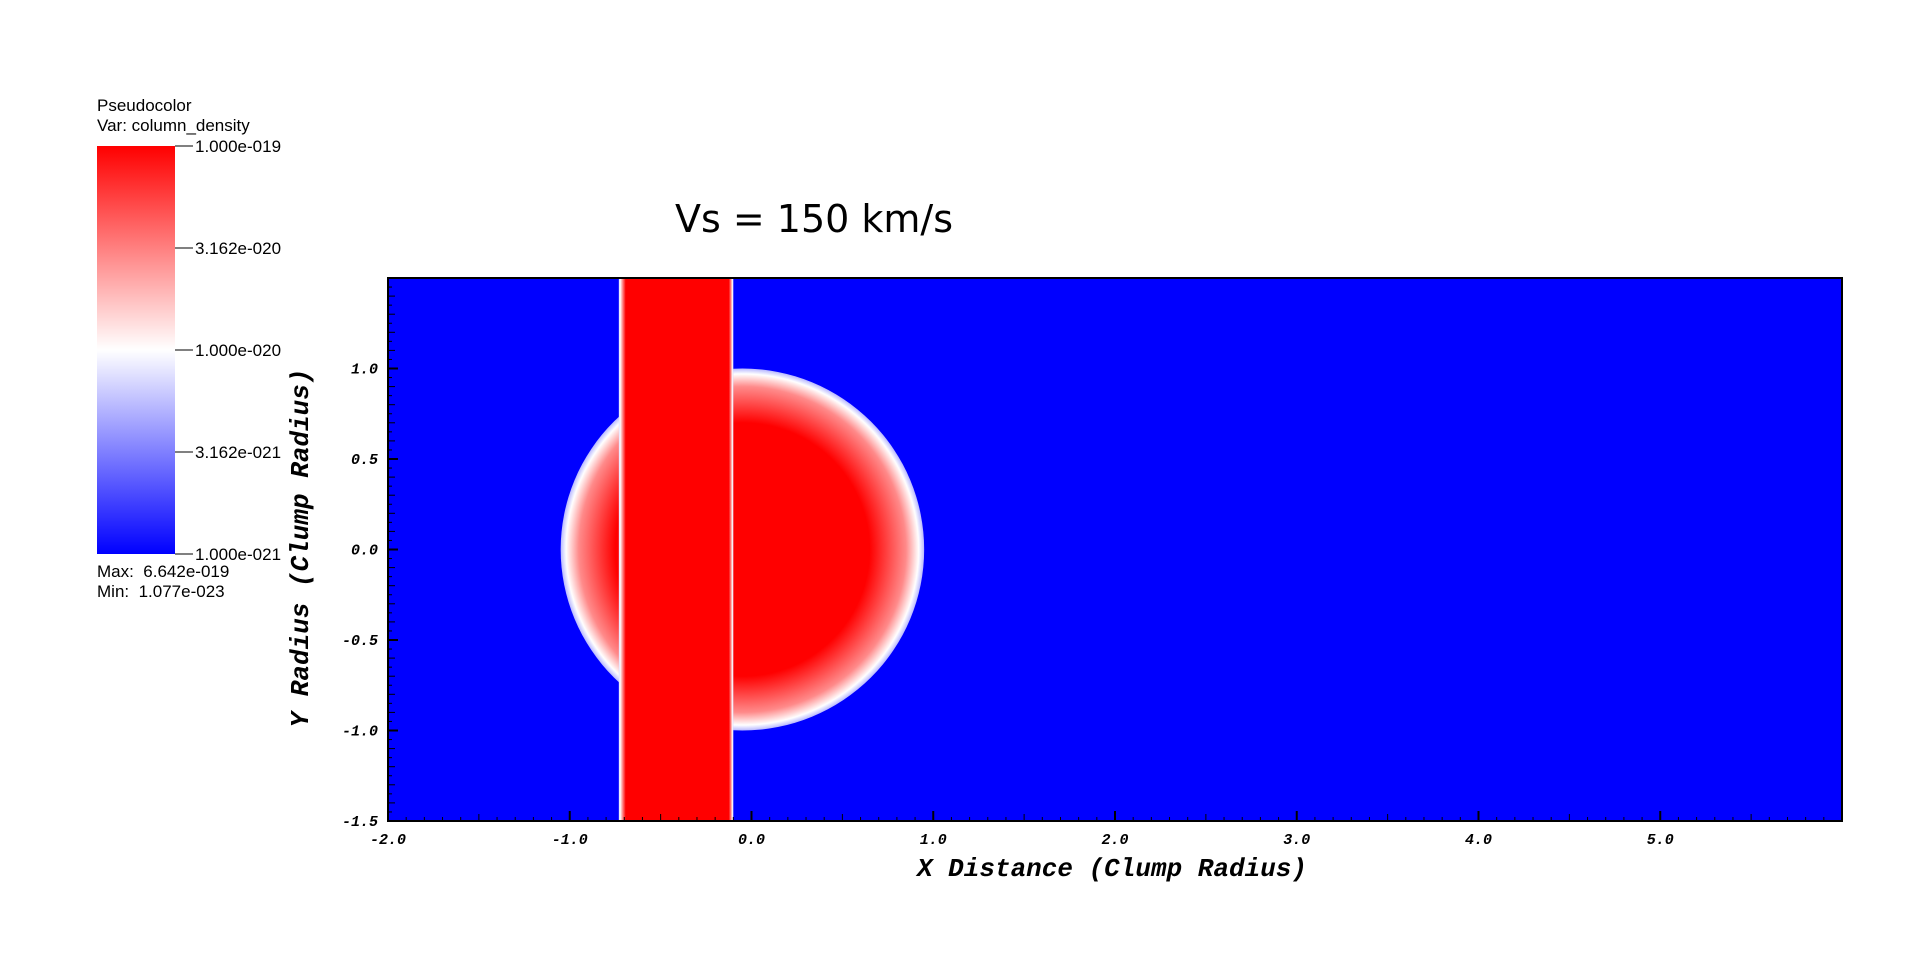  What do you see at coordinates (238, 554) in the screenshot?
I see `colorbar-tick-label: 1.000e-021` at bounding box center [238, 554].